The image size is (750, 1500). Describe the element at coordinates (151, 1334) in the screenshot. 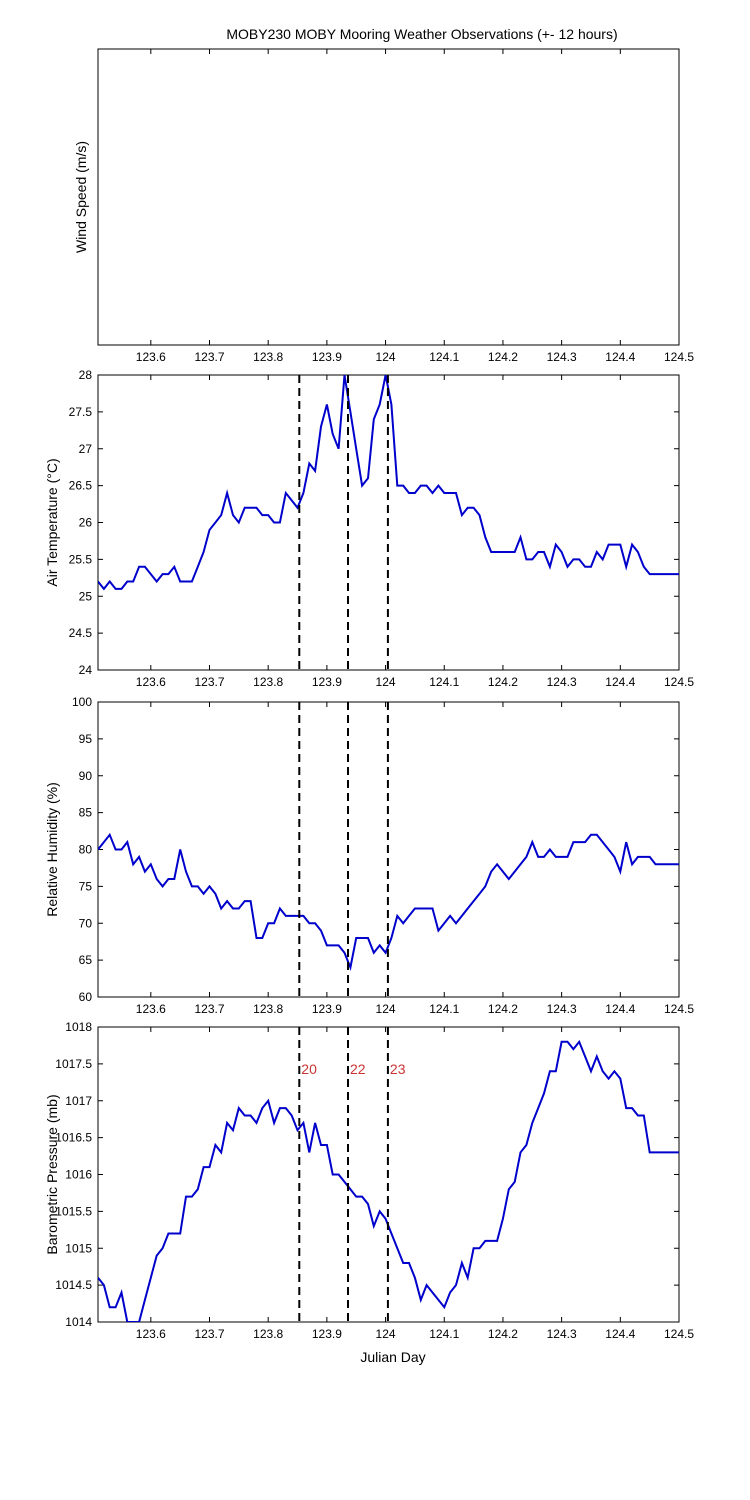

I see `pressure-x-tick-label: 123.6` at that location.